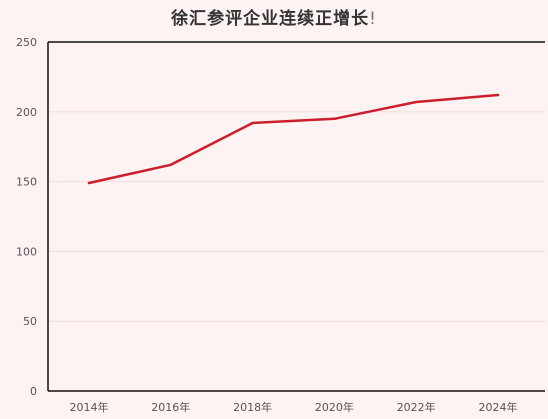 The width and height of the screenshot is (548, 419). I want to click on data-point-2024, so click(498, 95).